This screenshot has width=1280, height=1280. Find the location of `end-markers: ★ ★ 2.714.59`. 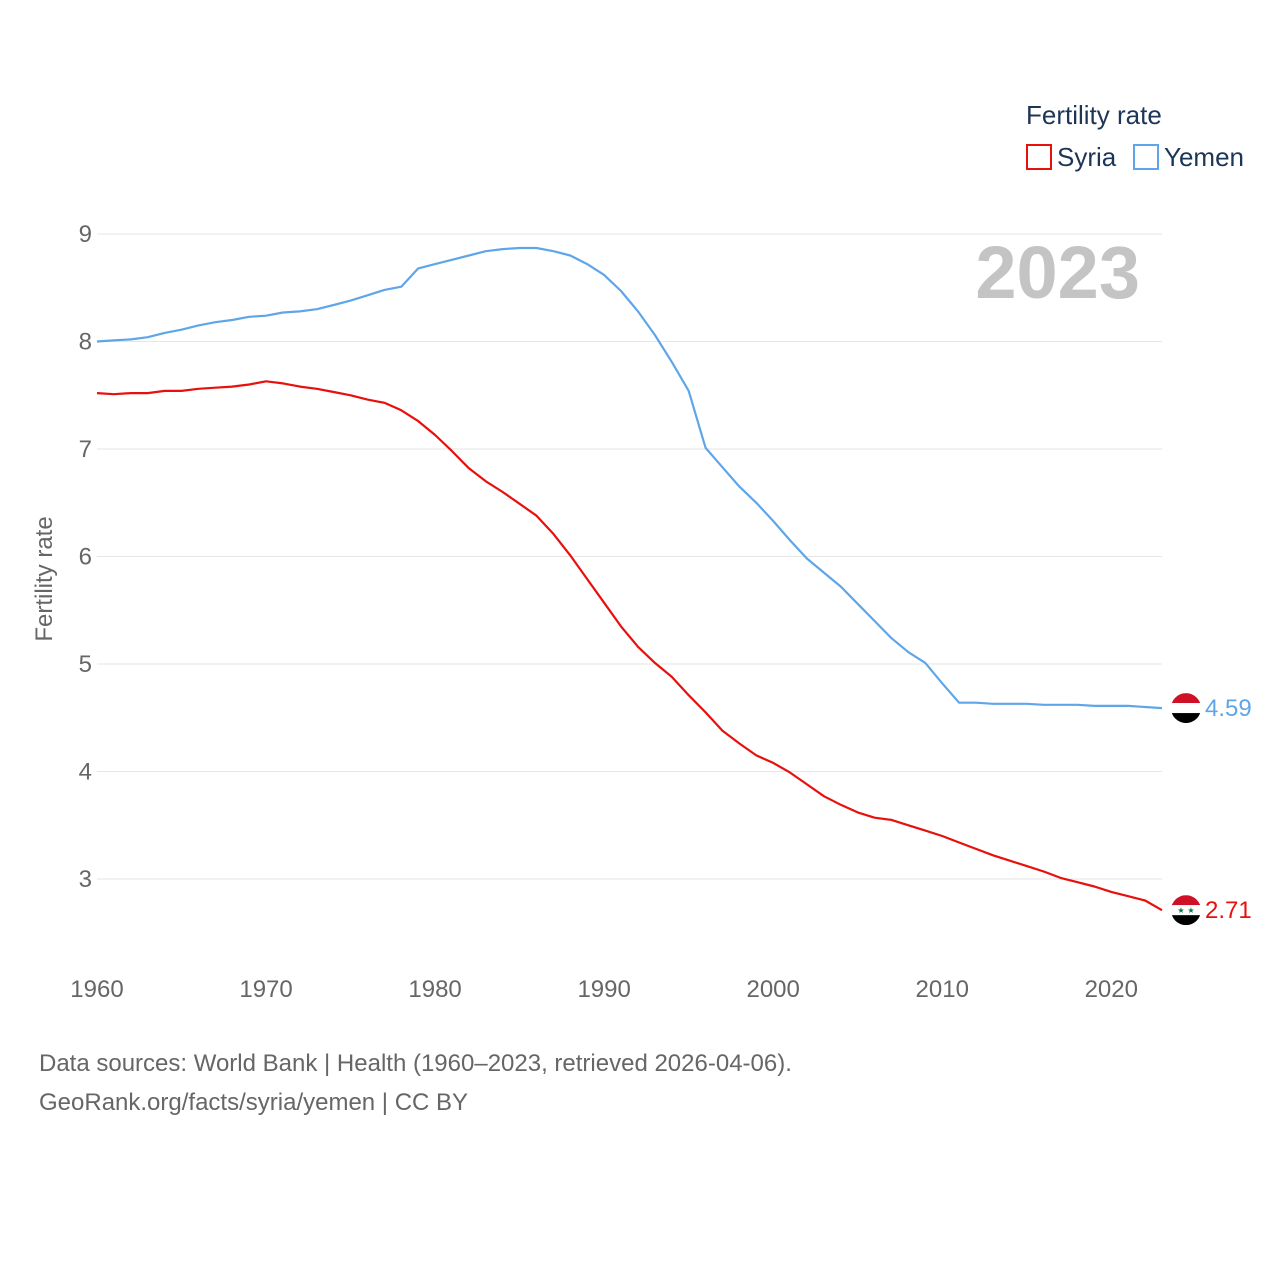

end-markers: ★ ★ 2.714.59 is located at coordinates (1211, 809).